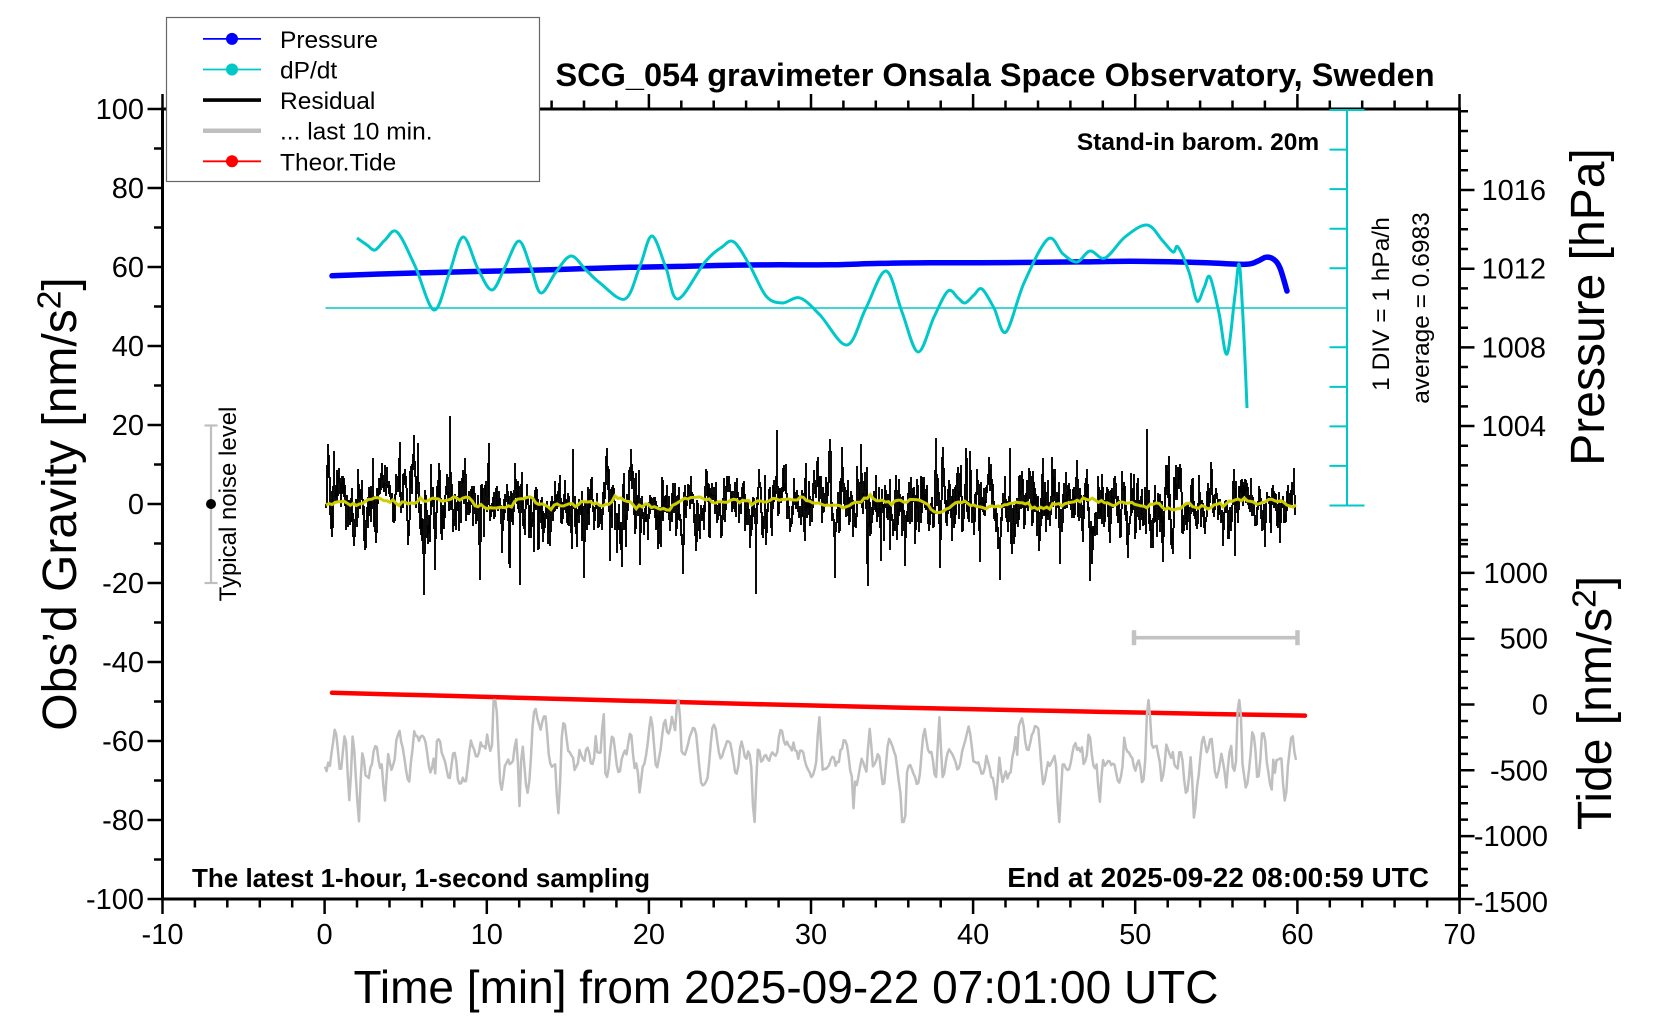 The image size is (1660, 1020). Describe the element at coordinates (1198, 142) in the screenshot. I see `svg-text: Stand-in barom. 20m` at that location.